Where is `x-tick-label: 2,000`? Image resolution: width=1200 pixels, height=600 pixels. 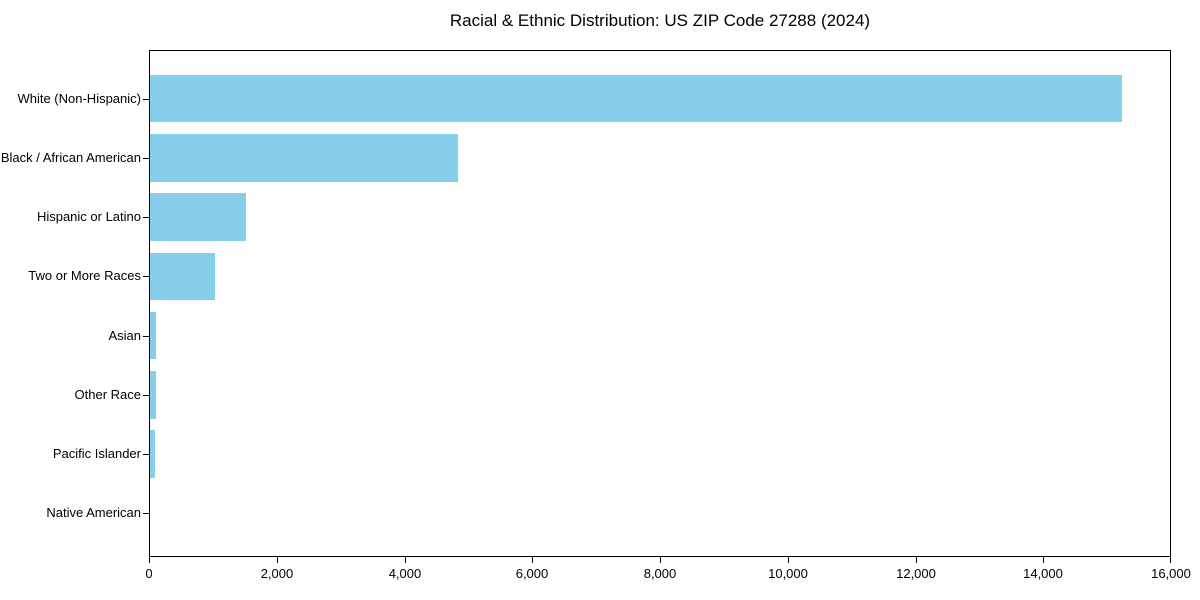 x-tick-label: 2,000 is located at coordinates (277, 573).